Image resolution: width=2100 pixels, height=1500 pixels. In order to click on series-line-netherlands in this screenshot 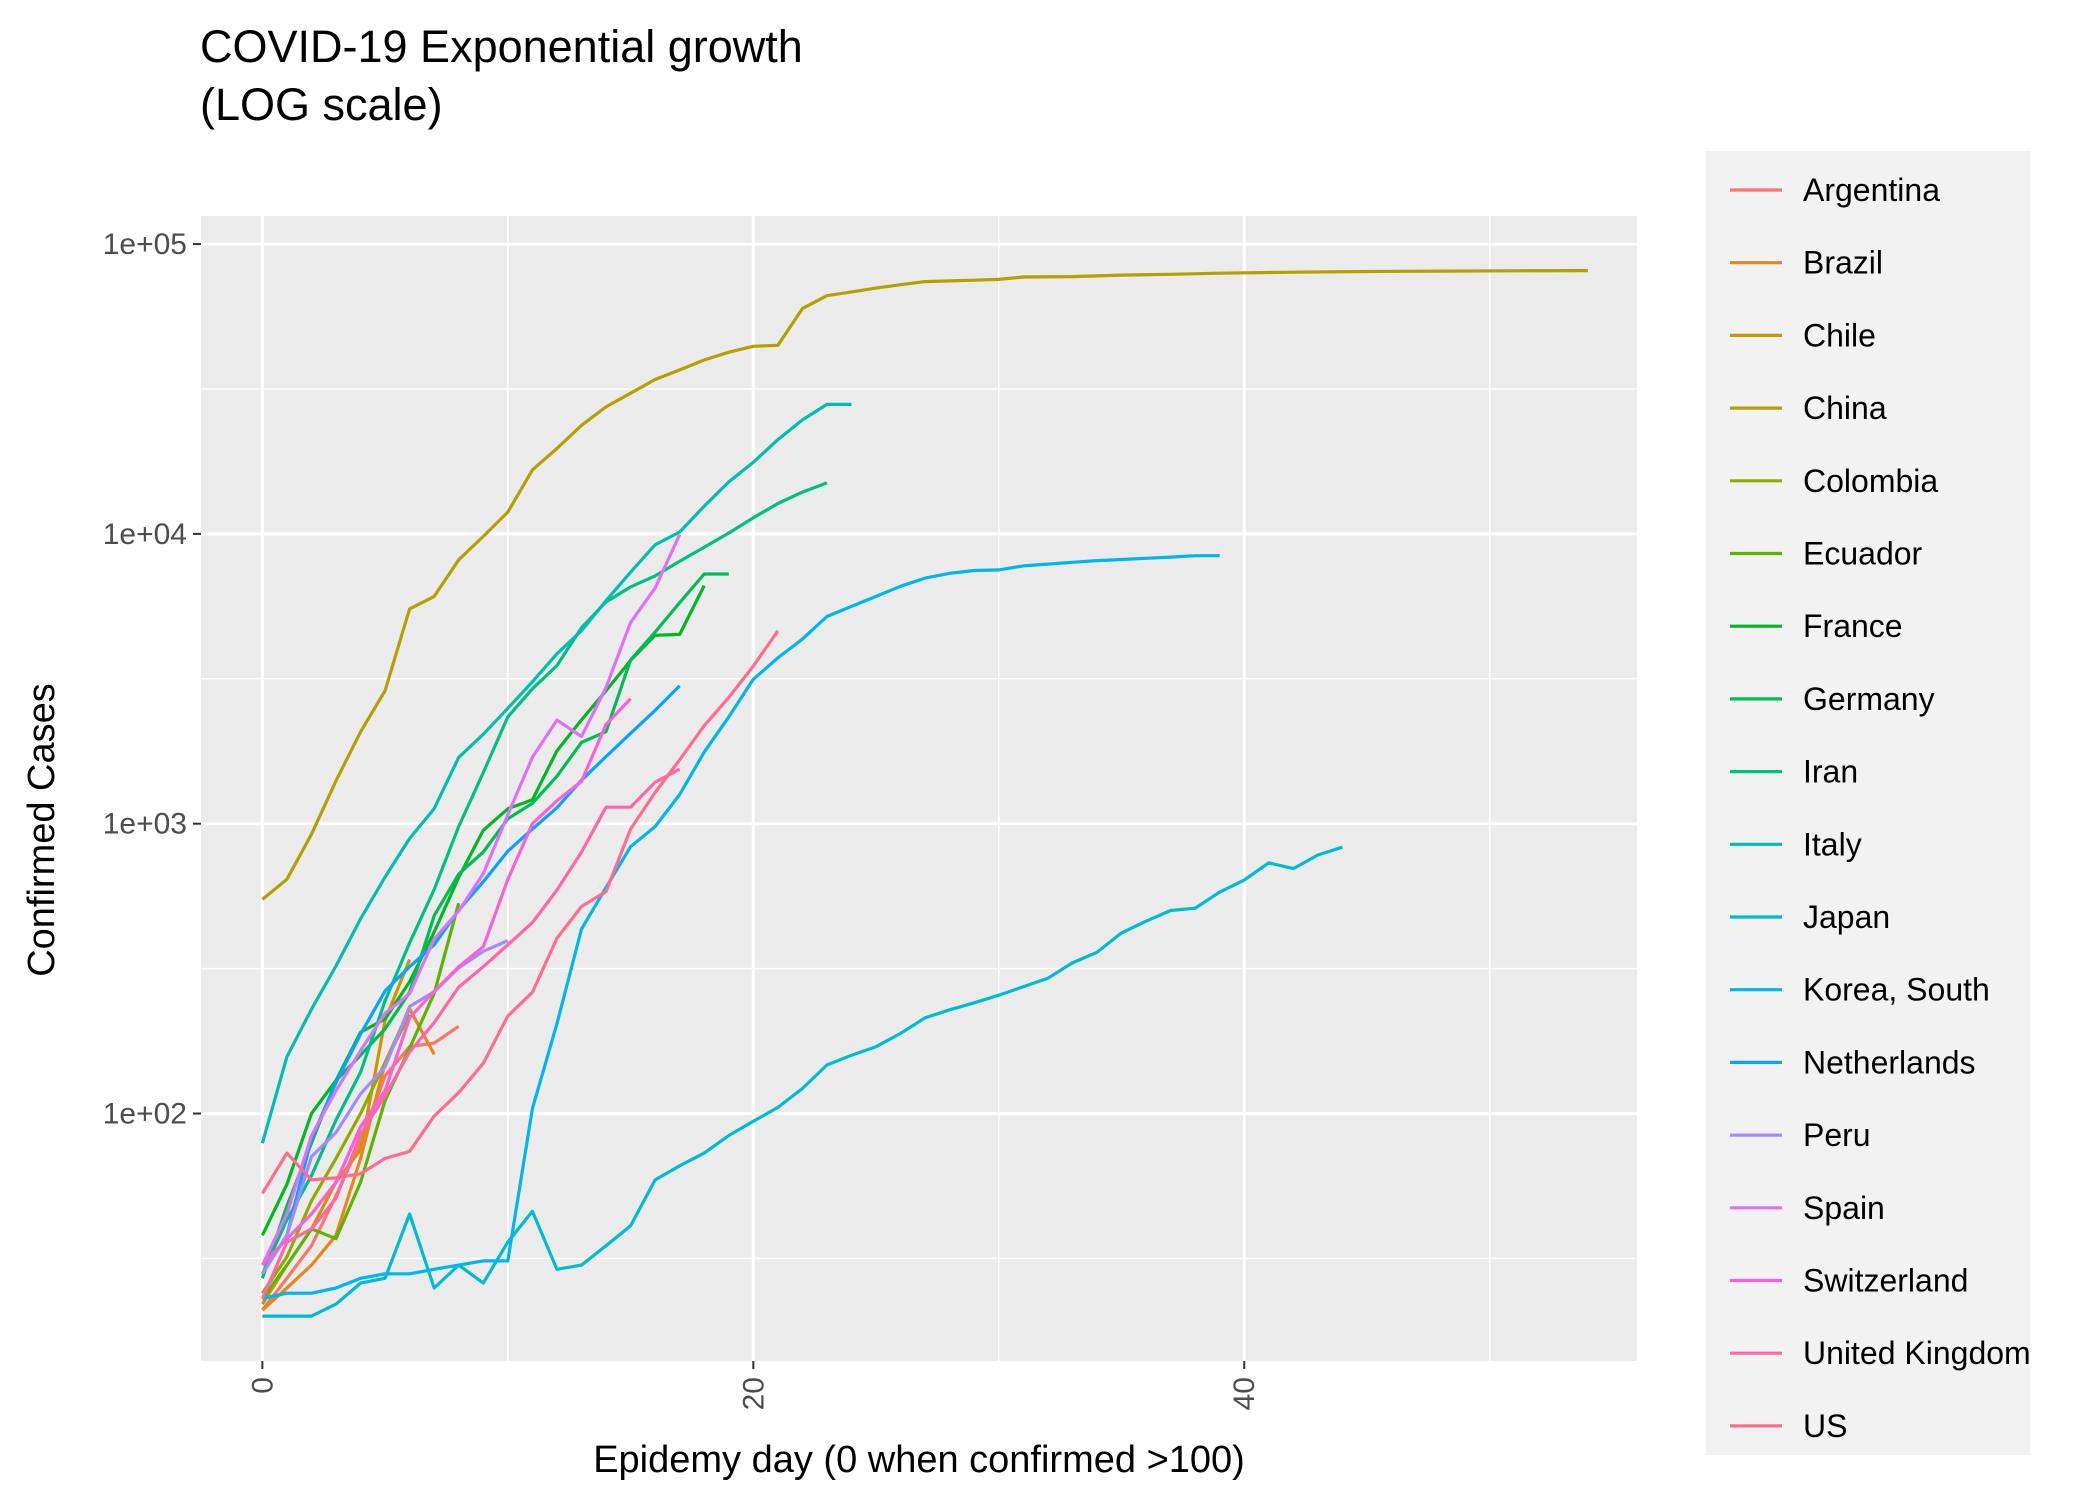, I will do `click(471, 979)`.